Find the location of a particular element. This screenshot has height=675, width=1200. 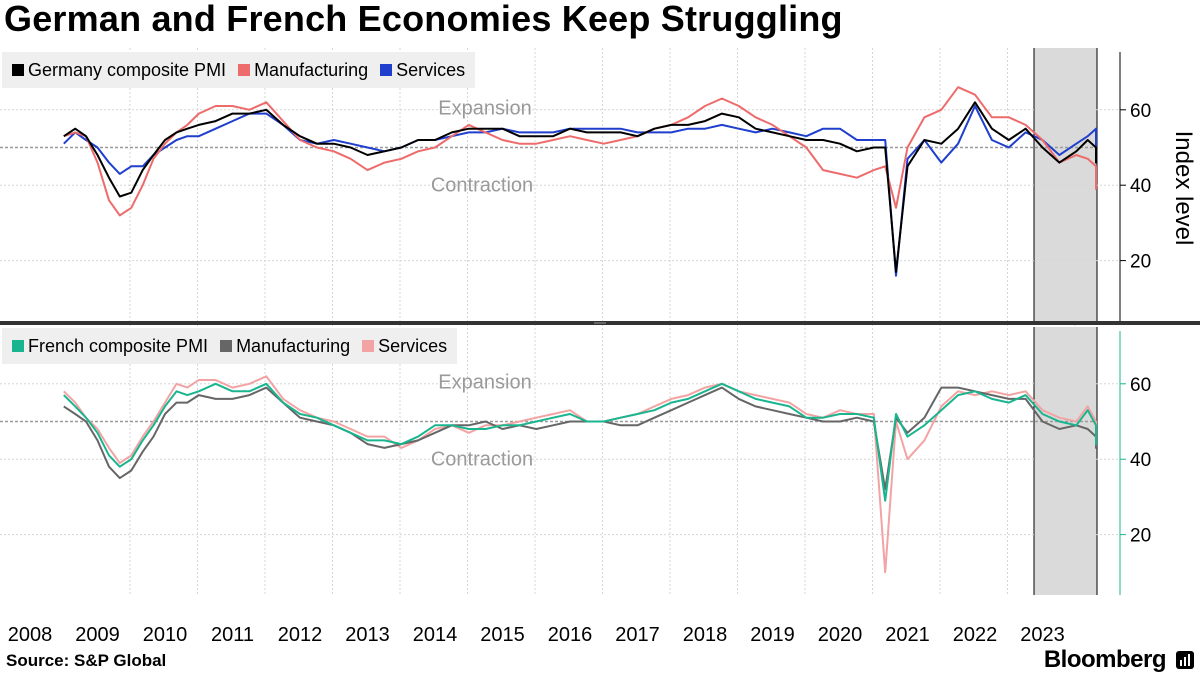

legend-item-french-manufacturing: Manufacturing is located at coordinates (285, 346).